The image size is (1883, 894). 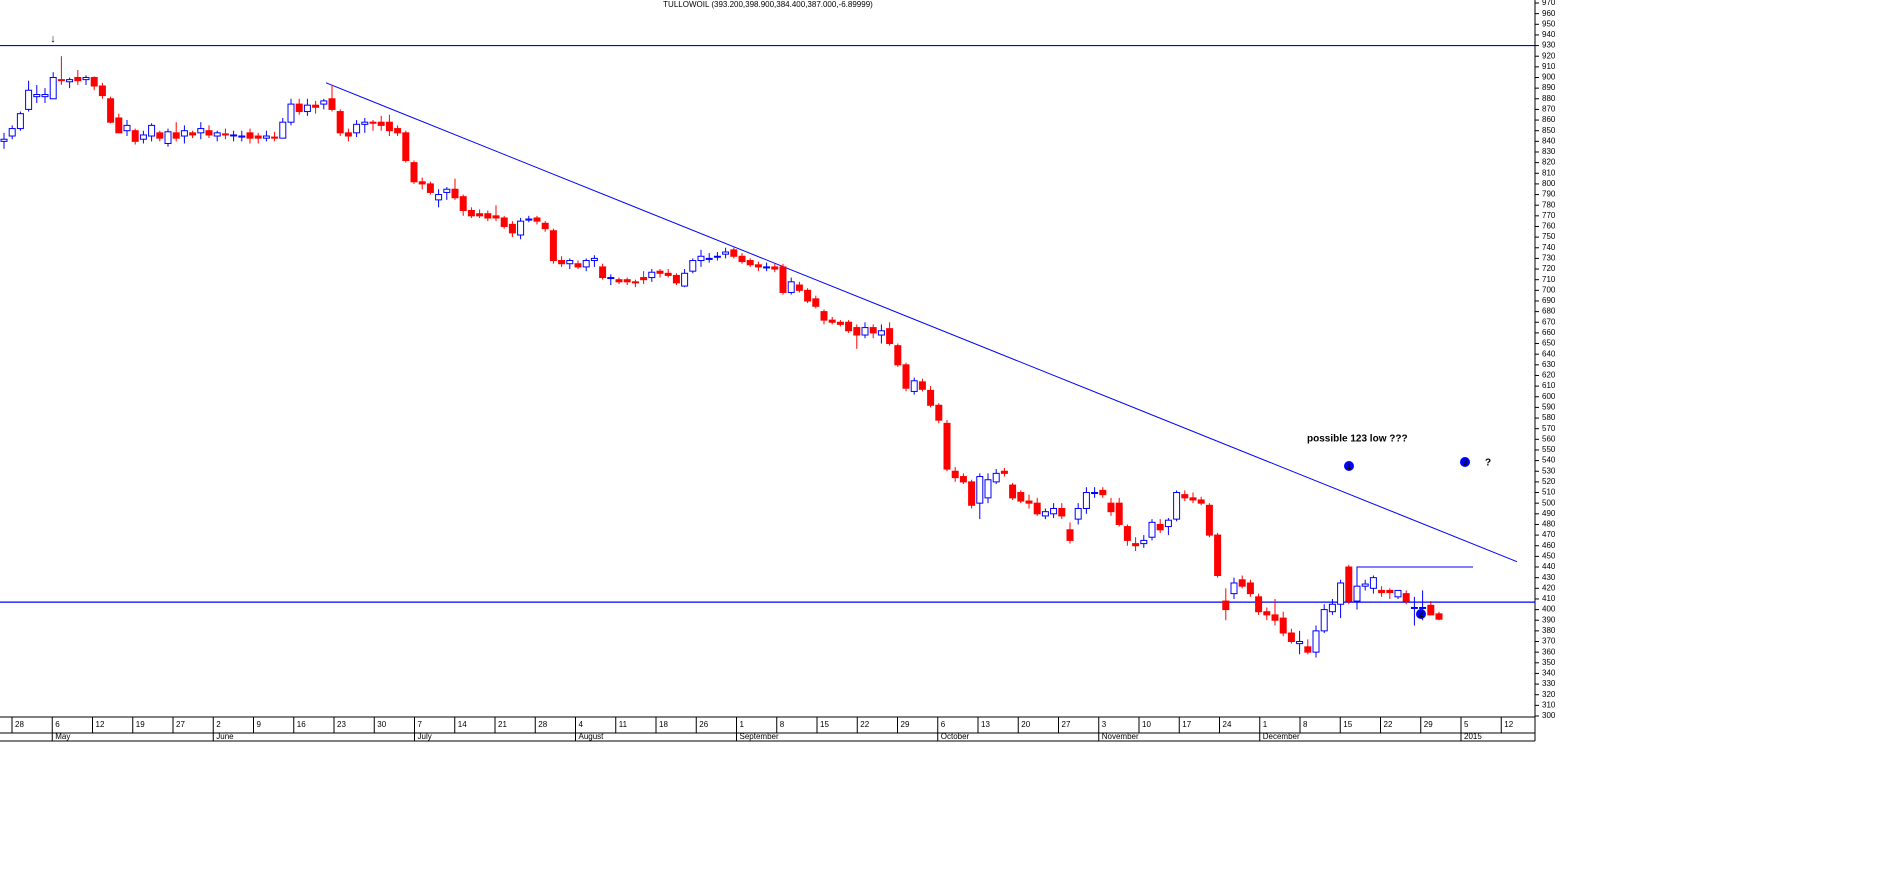 I want to click on y-tick-label: 830, so click(x=1549, y=151).